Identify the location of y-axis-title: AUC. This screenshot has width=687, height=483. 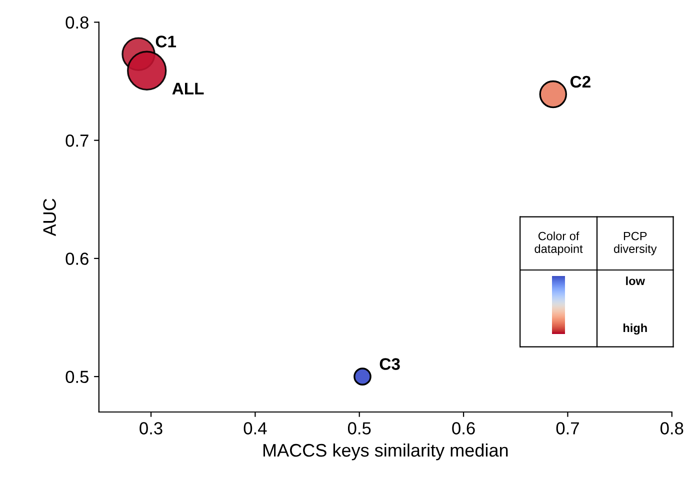
(49, 217).